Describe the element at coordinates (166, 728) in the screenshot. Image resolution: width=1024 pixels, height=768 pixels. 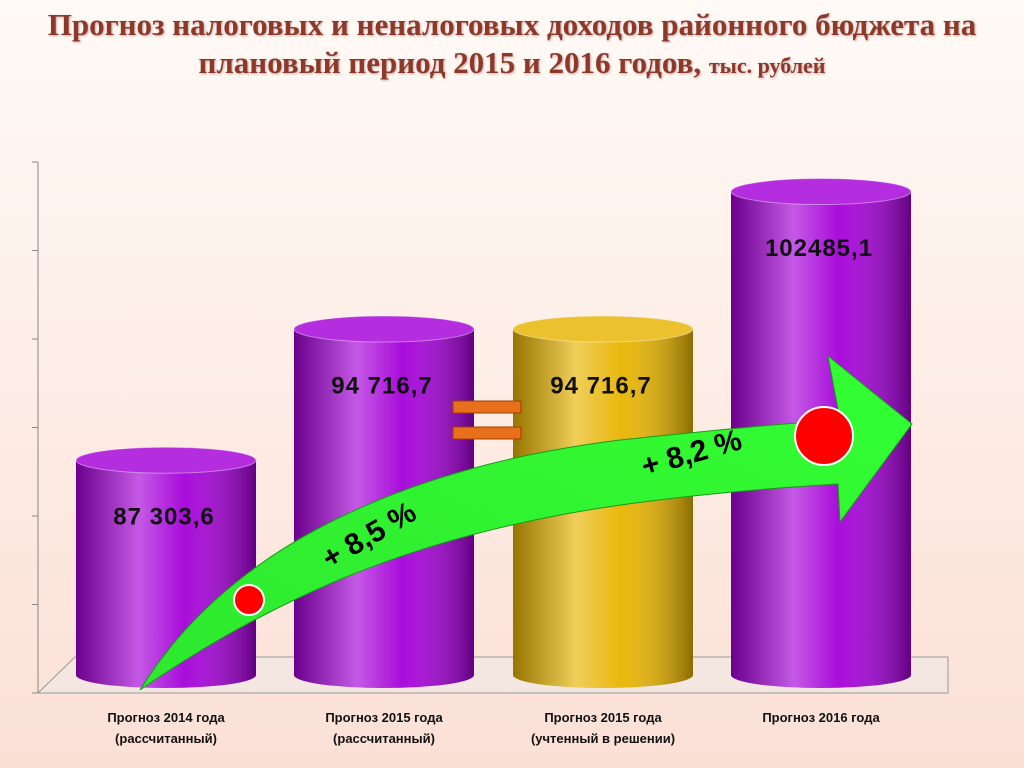
I see `x-tick-label: Прогноз 2014 года (рассчитанный)` at that location.